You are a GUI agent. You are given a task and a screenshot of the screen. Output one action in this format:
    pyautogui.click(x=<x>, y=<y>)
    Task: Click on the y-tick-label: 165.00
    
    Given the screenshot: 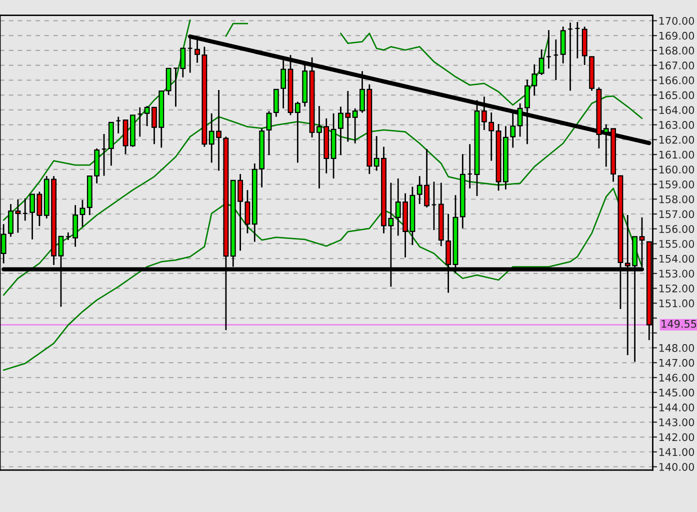 What is the action you would take?
    pyautogui.click(x=676, y=95)
    